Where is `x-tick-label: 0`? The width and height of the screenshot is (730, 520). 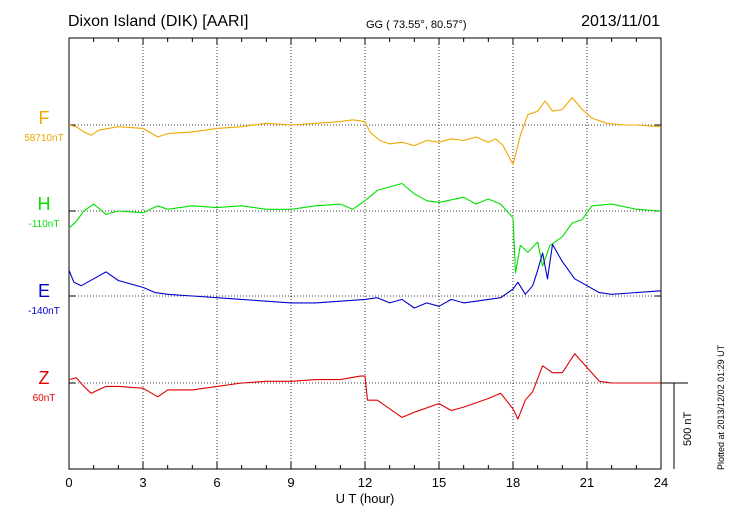 x-tick-label: 0 is located at coordinates (68, 482).